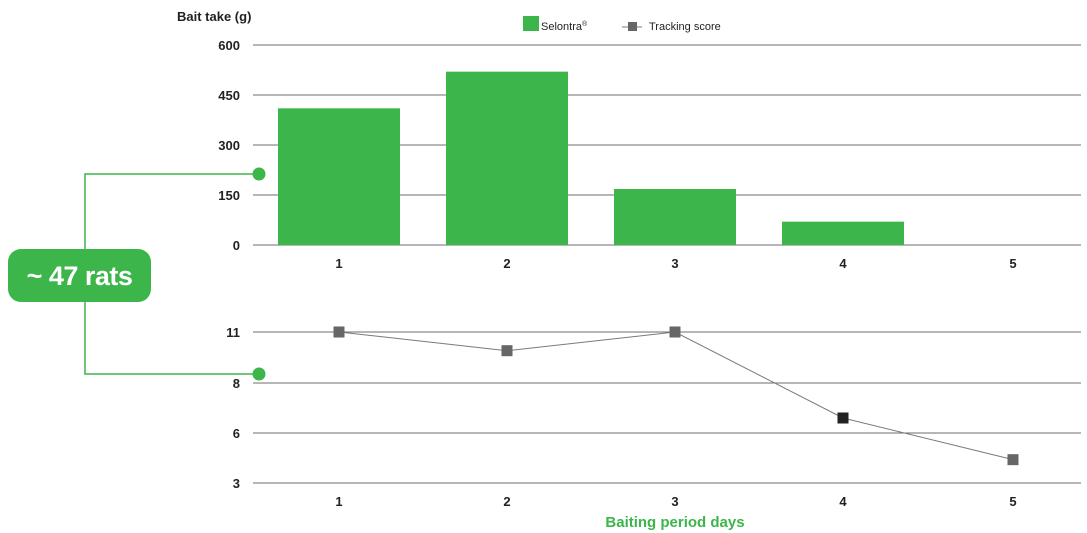 The image size is (1087, 533). What do you see at coordinates (585, 24) in the screenshot?
I see `legend-bar-label-mark: ®` at bounding box center [585, 24].